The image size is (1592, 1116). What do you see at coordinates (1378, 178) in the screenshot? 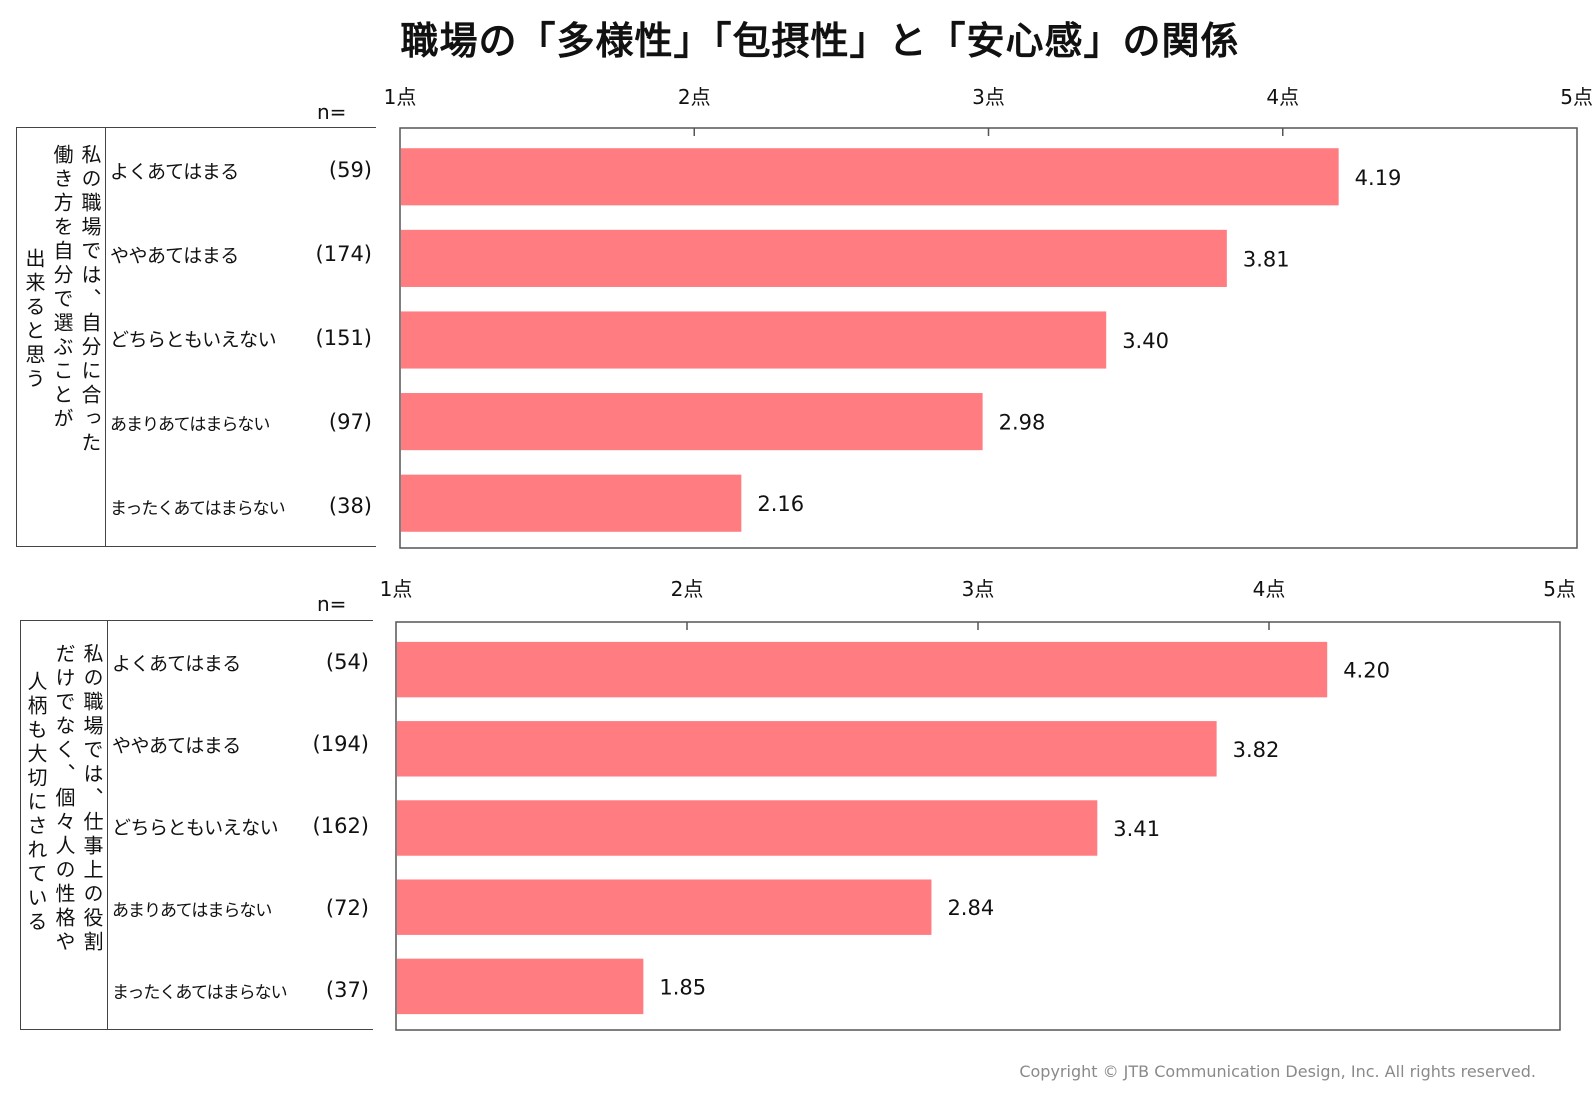
I see `data-label: 4.19` at bounding box center [1378, 178].